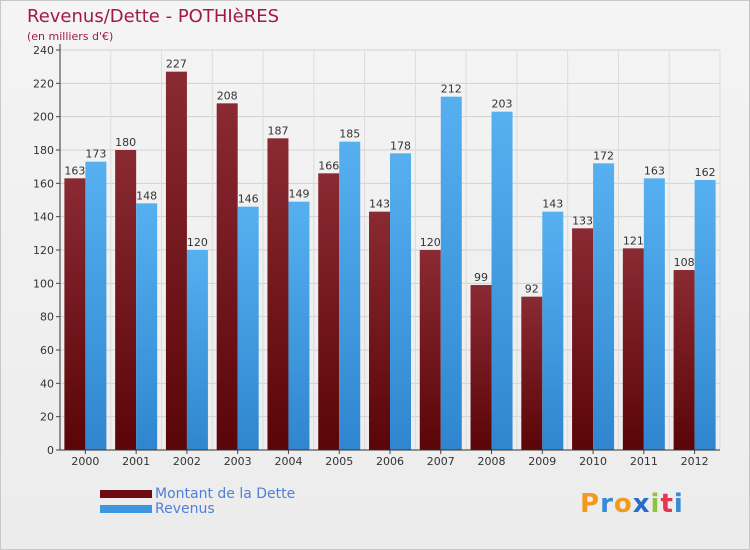  I want to click on y-tick-label: 240, so click(43, 50).